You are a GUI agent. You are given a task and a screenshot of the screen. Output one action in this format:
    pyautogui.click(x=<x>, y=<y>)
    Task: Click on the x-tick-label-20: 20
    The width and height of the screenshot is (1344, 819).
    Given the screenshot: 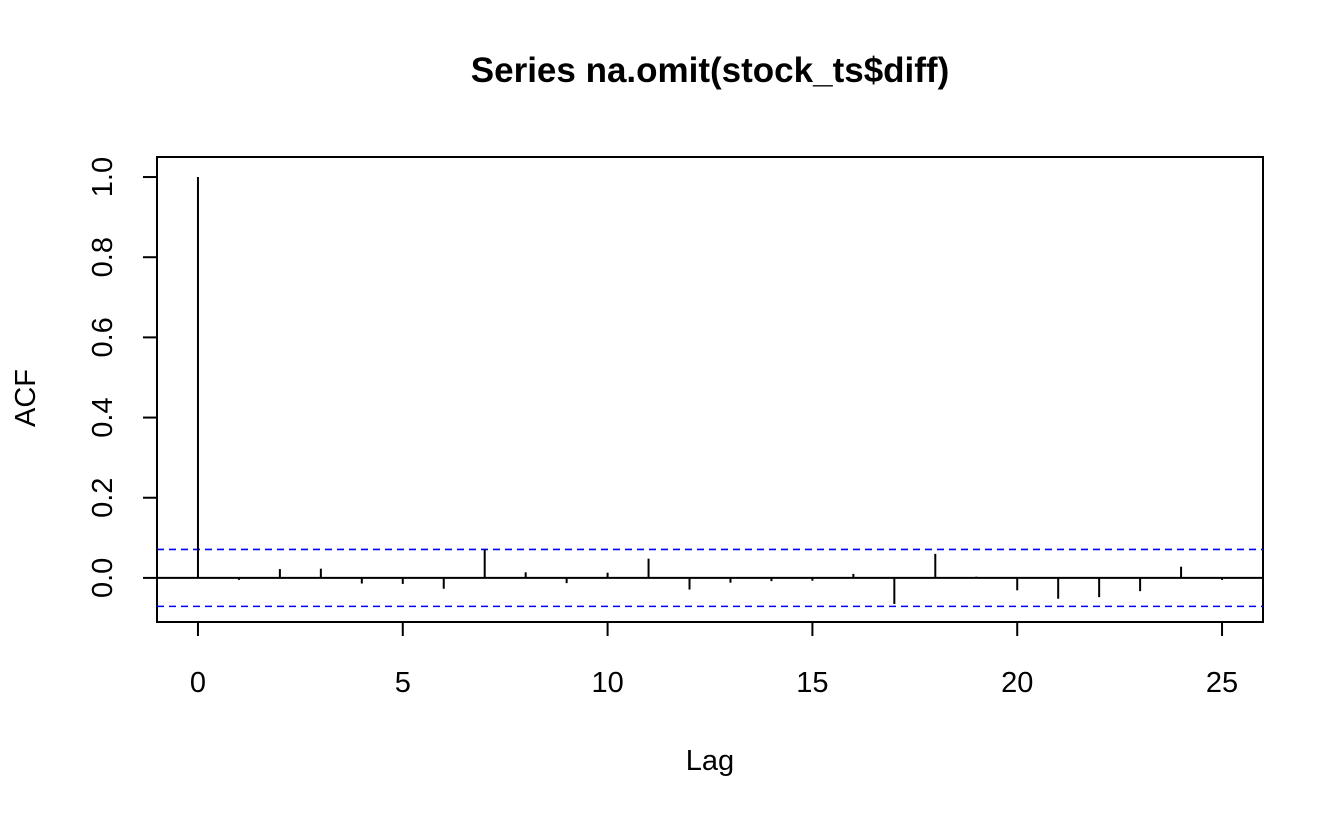 What is the action you would take?
    pyautogui.click(x=1017, y=683)
    